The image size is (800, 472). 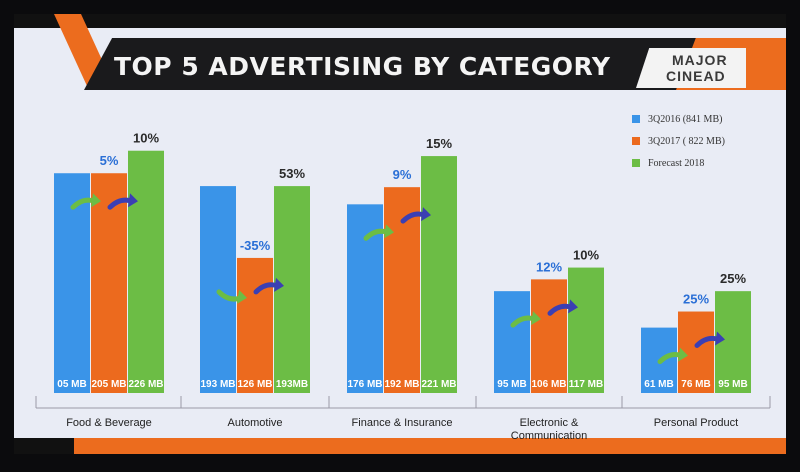 What do you see at coordinates (362, 66) in the screenshot?
I see `chart-title: TOP 5 ADVERTISING BY CATEGORY` at bounding box center [362, 66].